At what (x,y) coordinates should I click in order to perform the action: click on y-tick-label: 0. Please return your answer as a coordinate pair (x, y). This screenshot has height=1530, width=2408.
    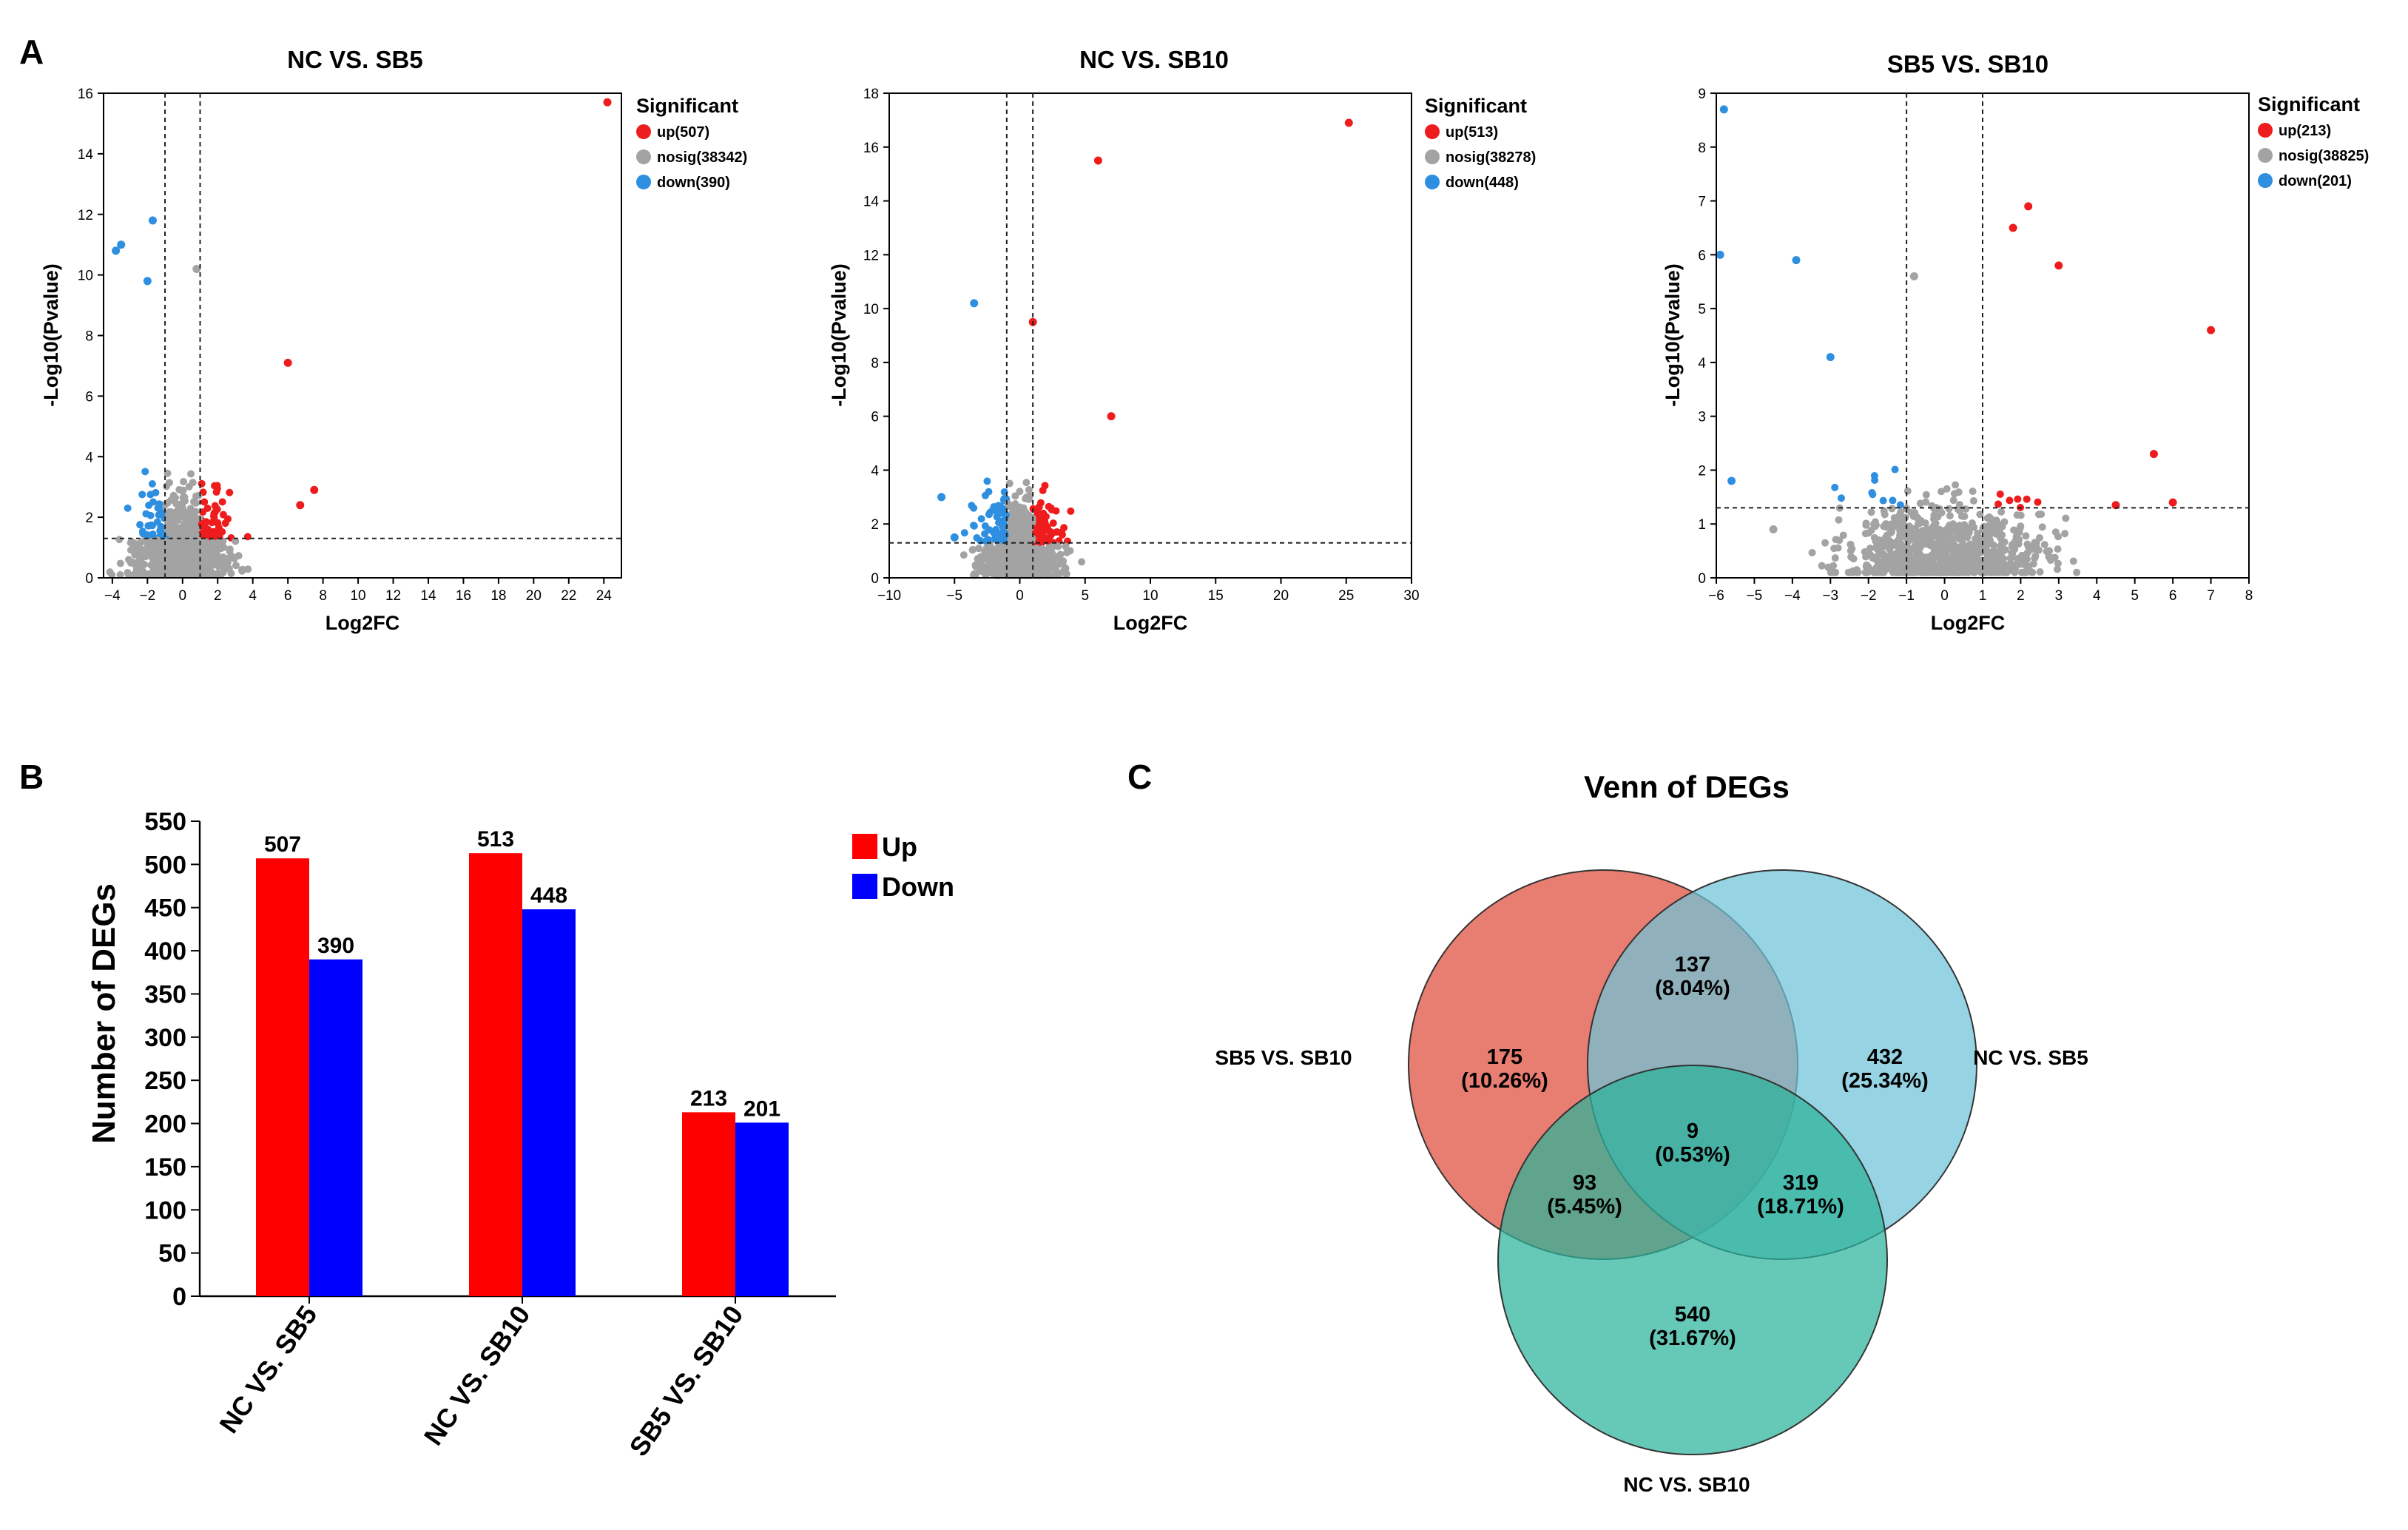
    Looking at the image, I should click on (1702, 579).